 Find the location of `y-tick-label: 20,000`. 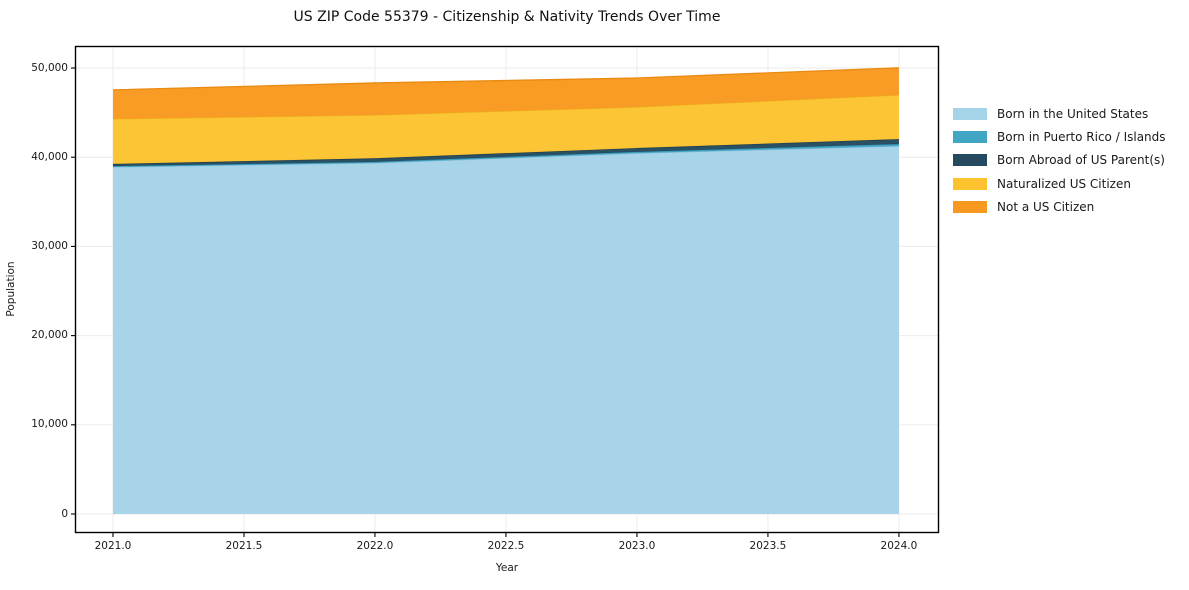

y-tick-label: 20,000 is located at coordinates (49, 335).